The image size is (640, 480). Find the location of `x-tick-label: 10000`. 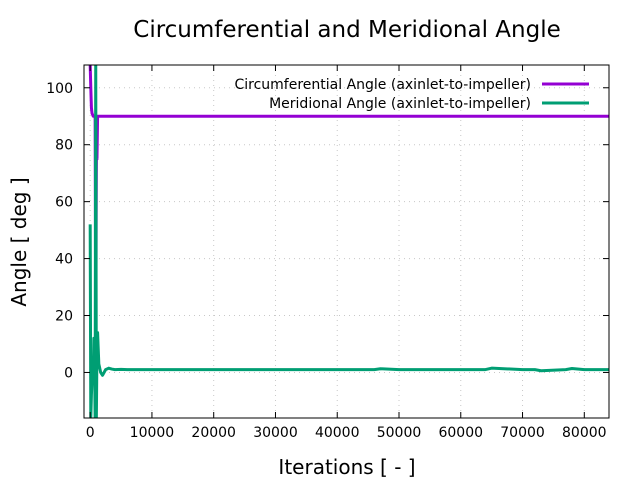

x-tick-label: 10000 is located at coordinates (152, 433).